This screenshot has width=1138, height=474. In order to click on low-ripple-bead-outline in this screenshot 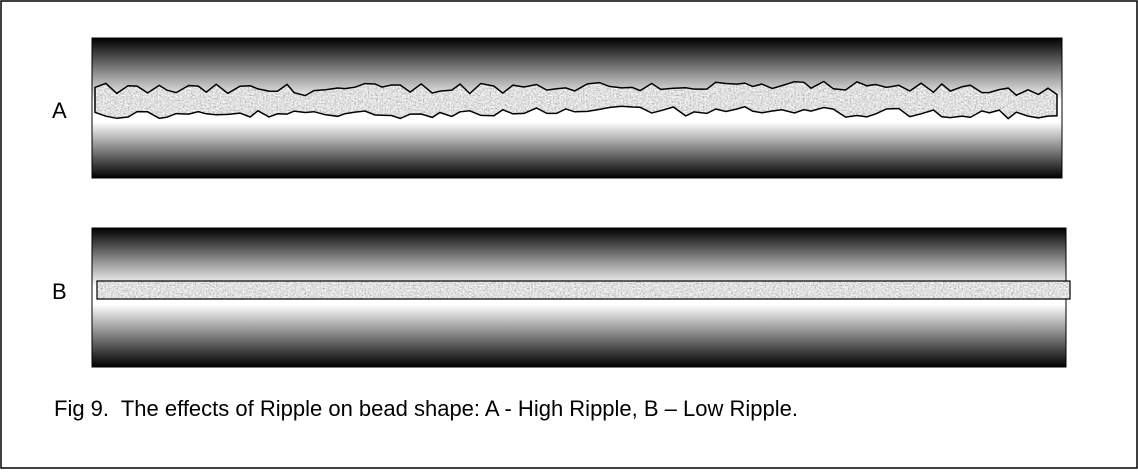, I will do `click(583, 290)`.